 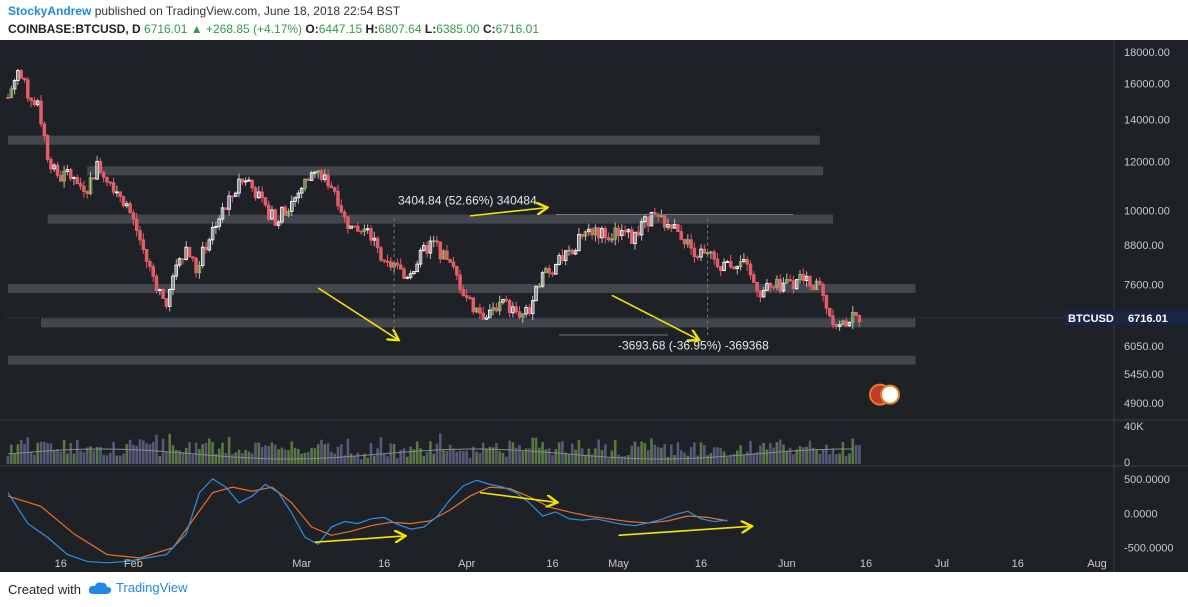 I want to click on macd-tick-label: 0.0000, so click(x=1141, y=514).